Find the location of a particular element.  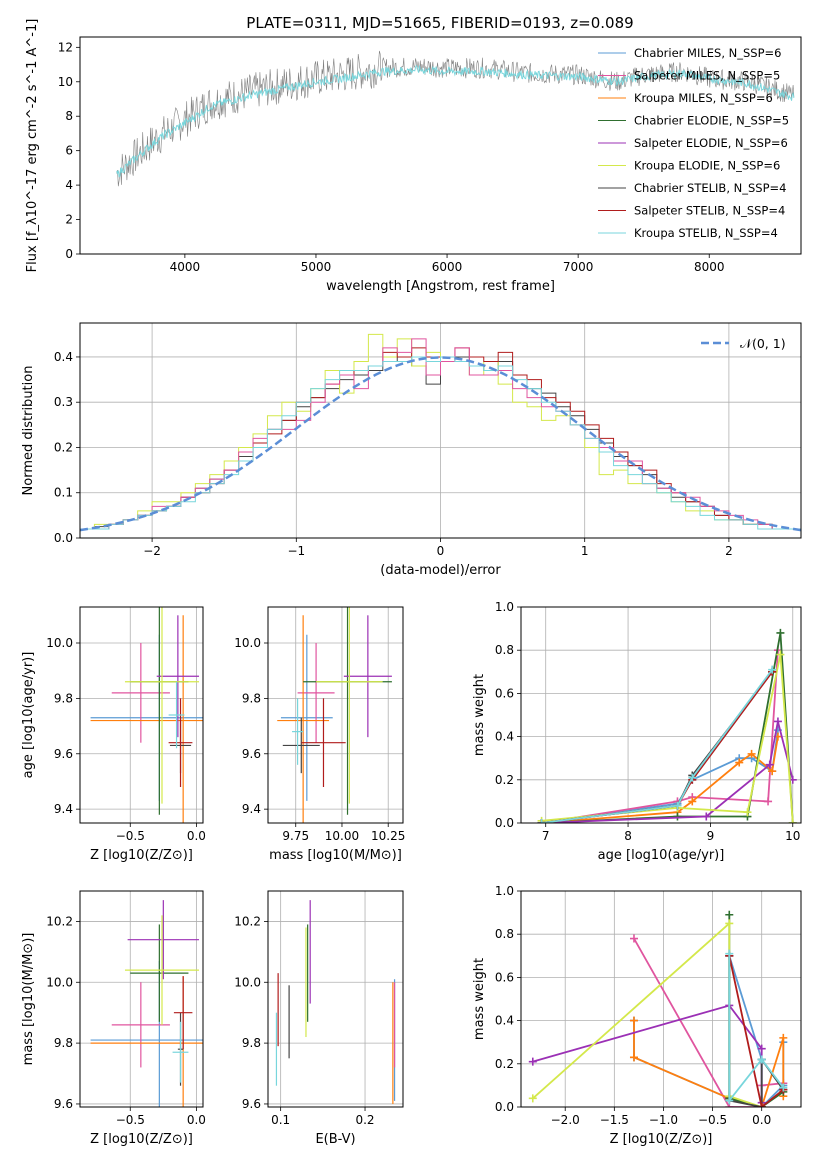

x-tick-label: 7000 is located at coordinates (578, 267).